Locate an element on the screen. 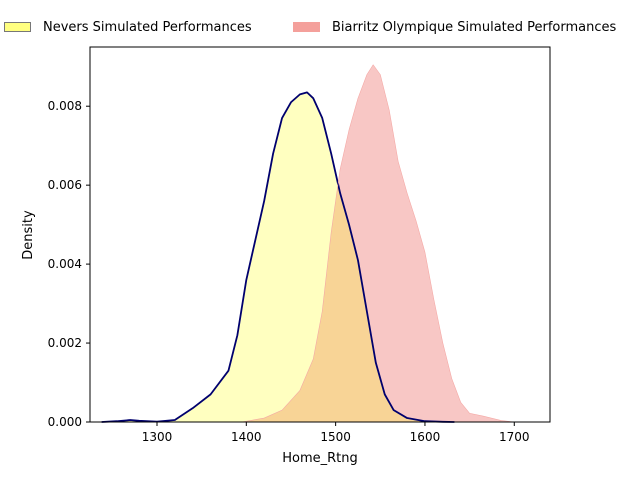  x-tick-label: 1600 is located at coordinates (425, 437).